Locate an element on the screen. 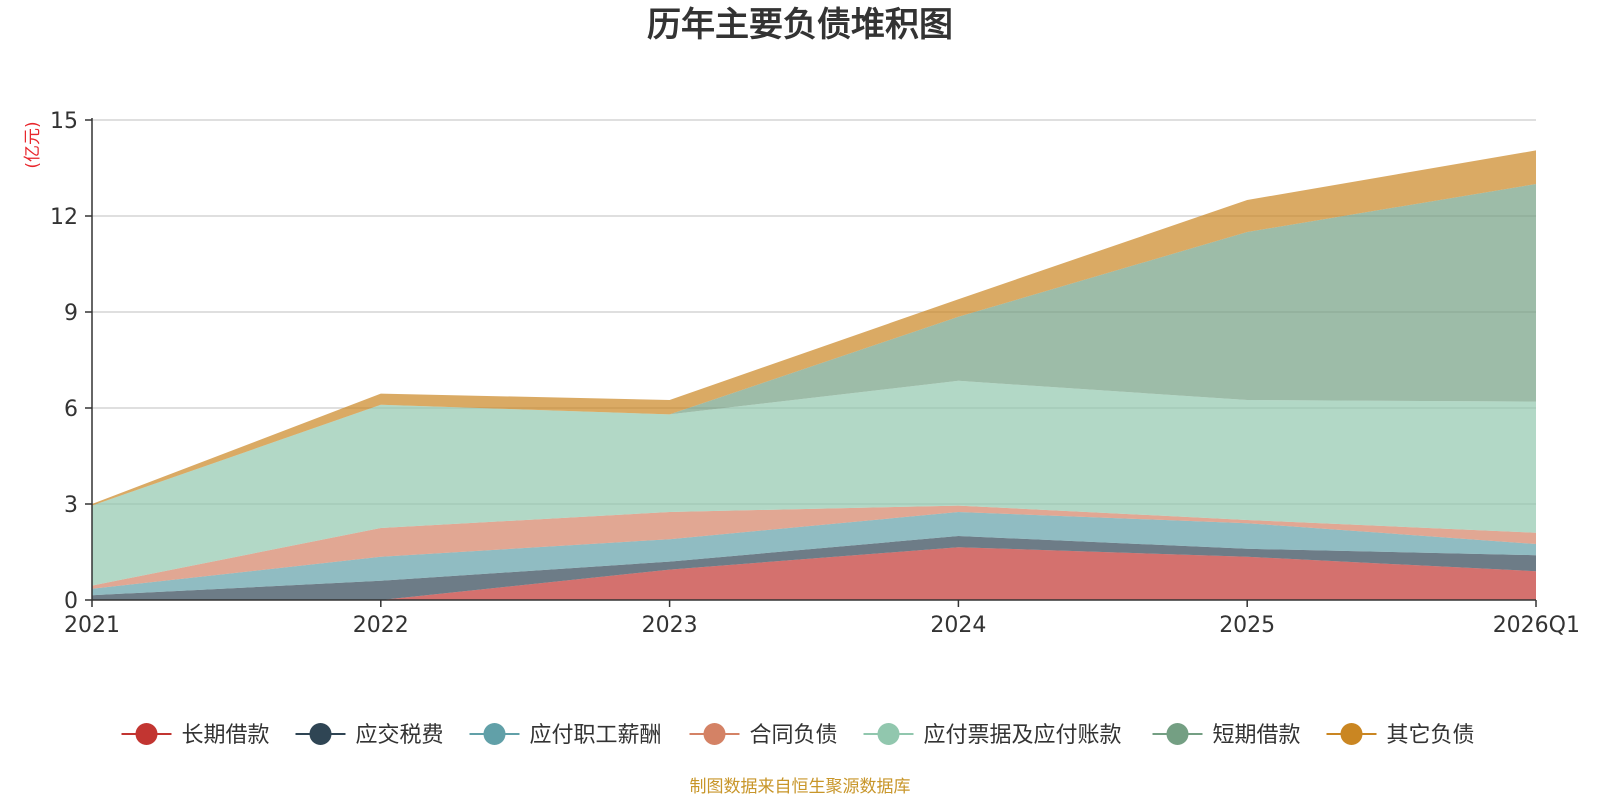  y-tick-label: 9 is located at coordinates (71, 313).